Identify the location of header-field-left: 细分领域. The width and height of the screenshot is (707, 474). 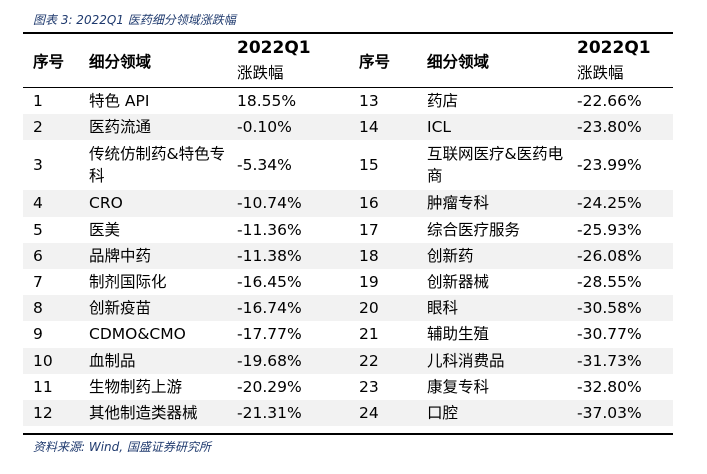
(153, 61).